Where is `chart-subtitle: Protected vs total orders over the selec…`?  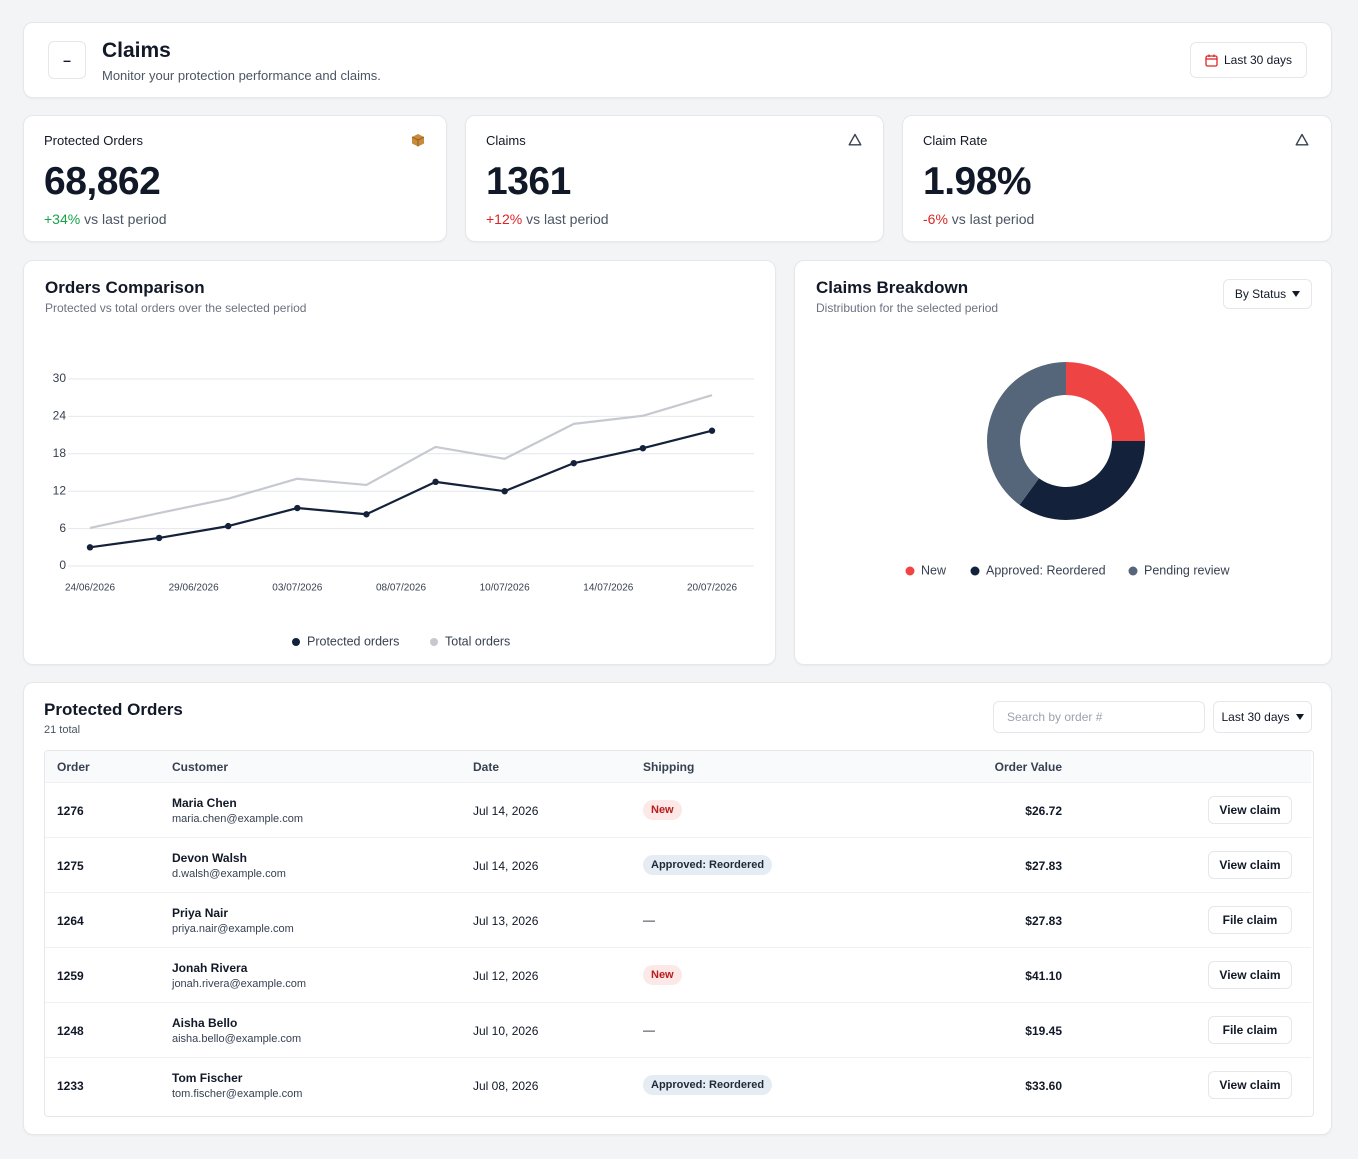 chart-subtitle: Protected vs total orders over the selec… is located at coordinates (176, 308).